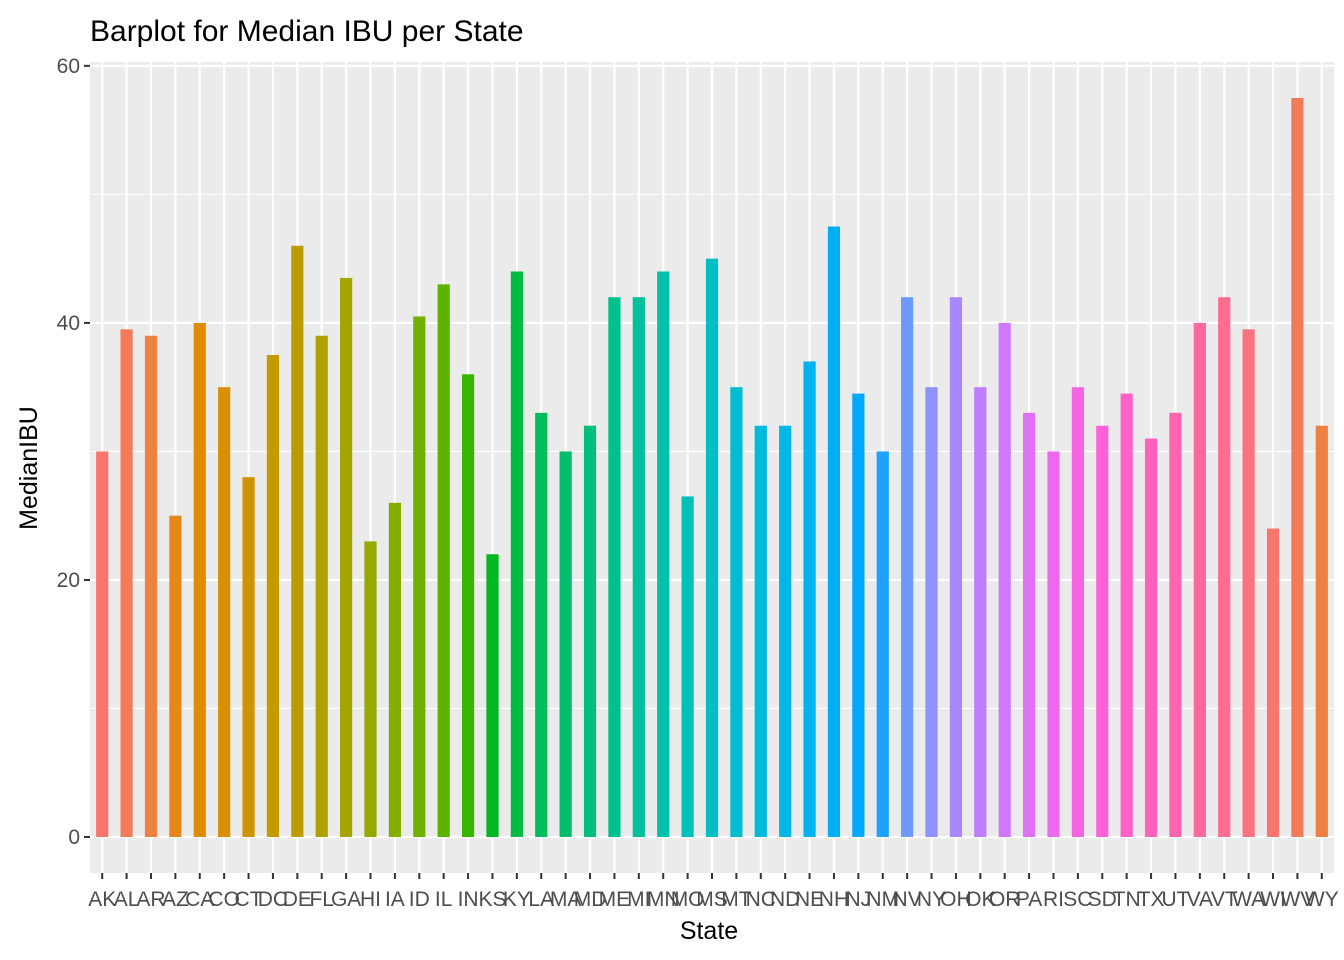  I want to click on bar-mi, so click(638, 567).